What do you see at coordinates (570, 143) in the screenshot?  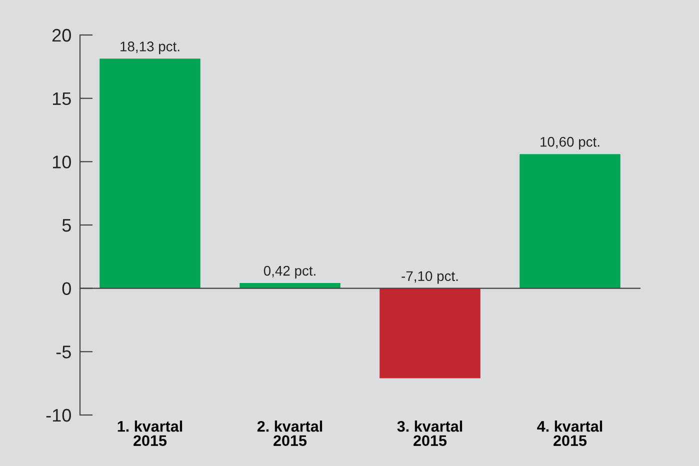 I see `data-label: 10,60 pct.` at bounding box center [570, 143].